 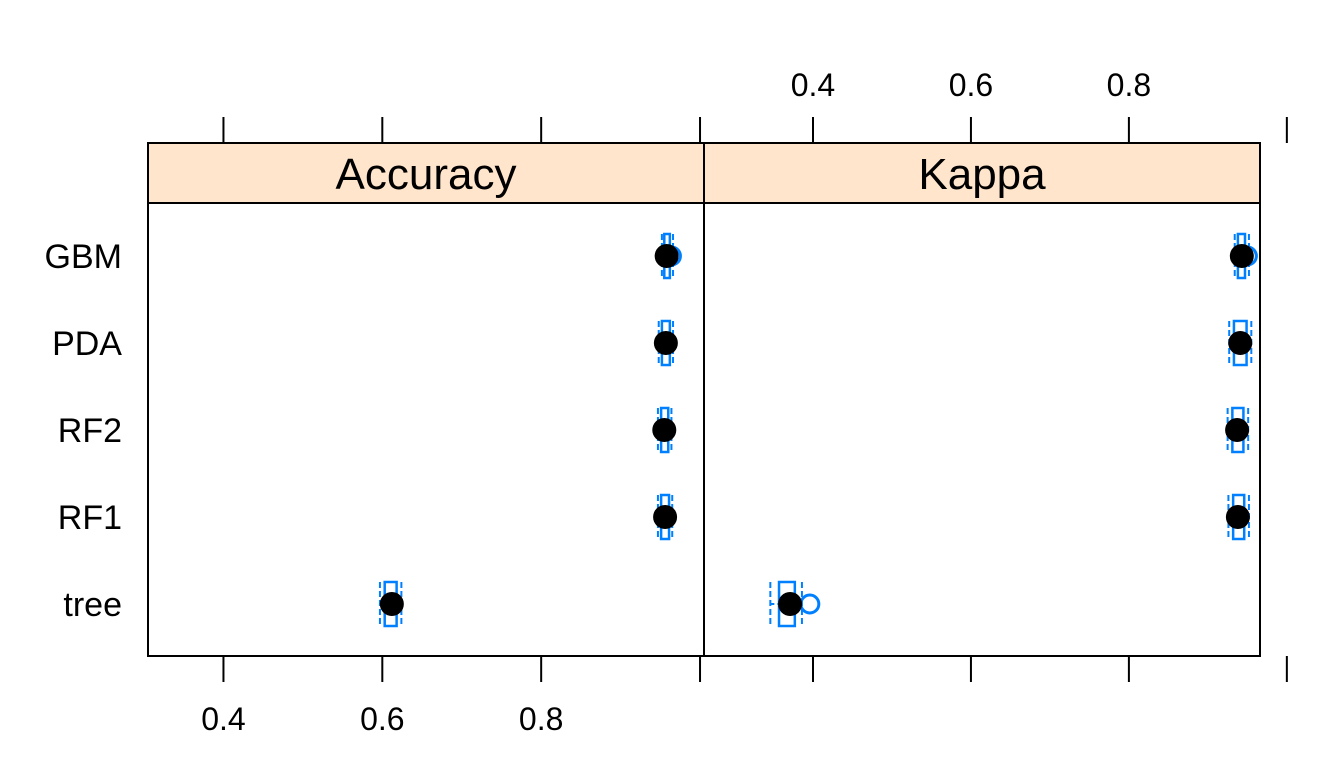 What do you see at coordinates (541, 719) in the screenshot?
I see `tick-label-accuracy-0-8: 0.8` at bounding box center [541, 719].